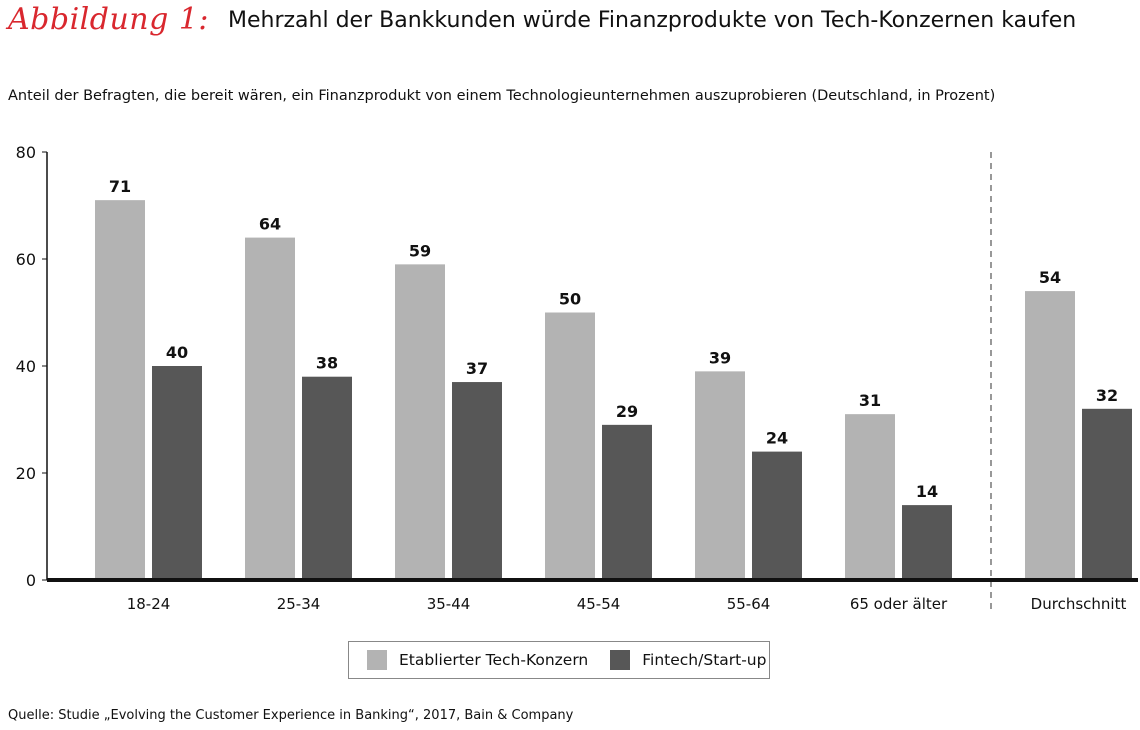 This screenshot has width=1140, height=730. Describe the element at coordinates (1079, 604) in the screenshot. I see `x-tick-label: Durchschnitt` at that location.